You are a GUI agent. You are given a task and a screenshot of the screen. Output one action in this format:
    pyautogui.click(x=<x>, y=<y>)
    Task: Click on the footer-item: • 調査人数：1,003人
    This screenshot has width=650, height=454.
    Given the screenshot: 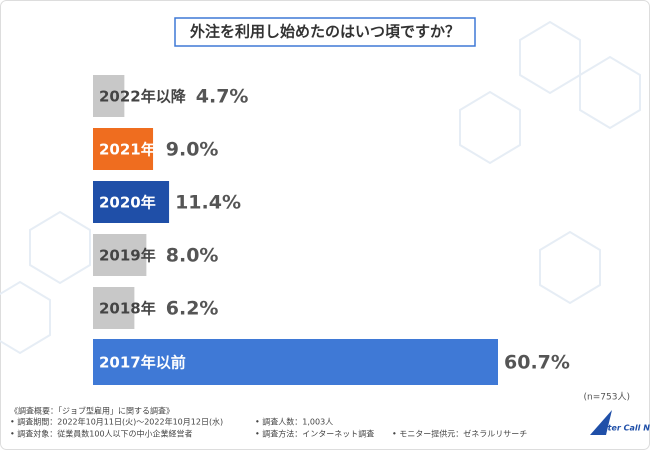 What is the action you would take?
    pyautogui.click(x=294, y=422)
    